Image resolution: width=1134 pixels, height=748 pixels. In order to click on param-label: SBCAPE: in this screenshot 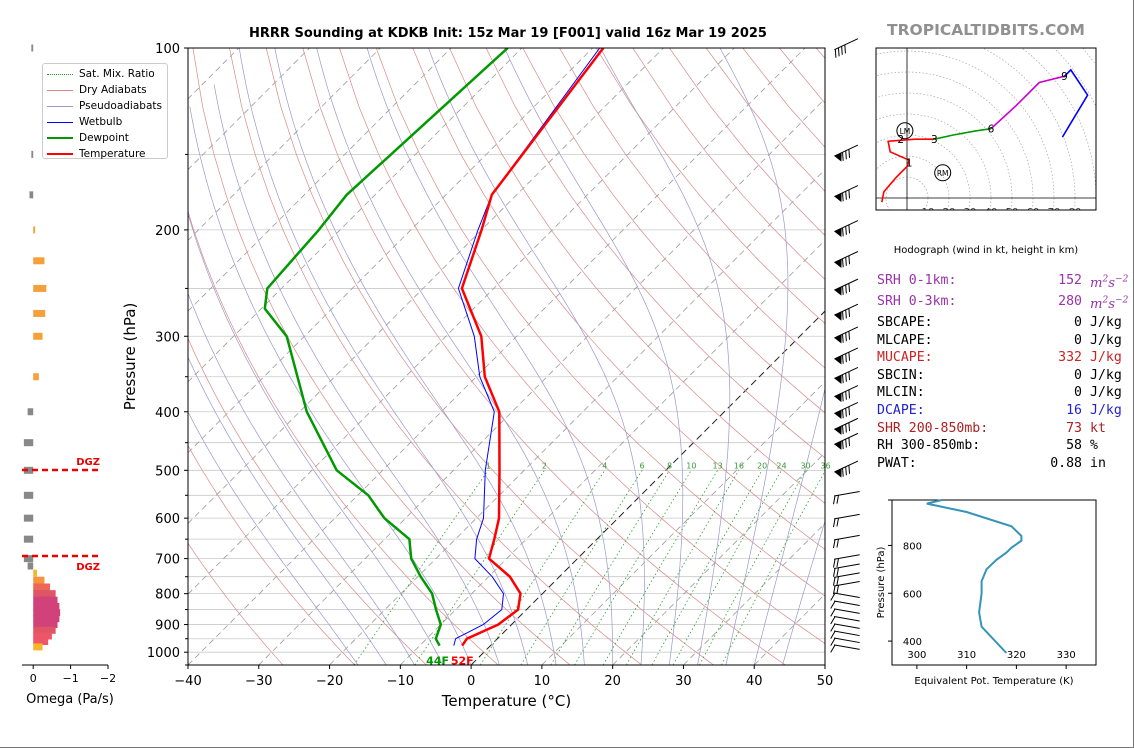, I will do `click(905, 322)`.